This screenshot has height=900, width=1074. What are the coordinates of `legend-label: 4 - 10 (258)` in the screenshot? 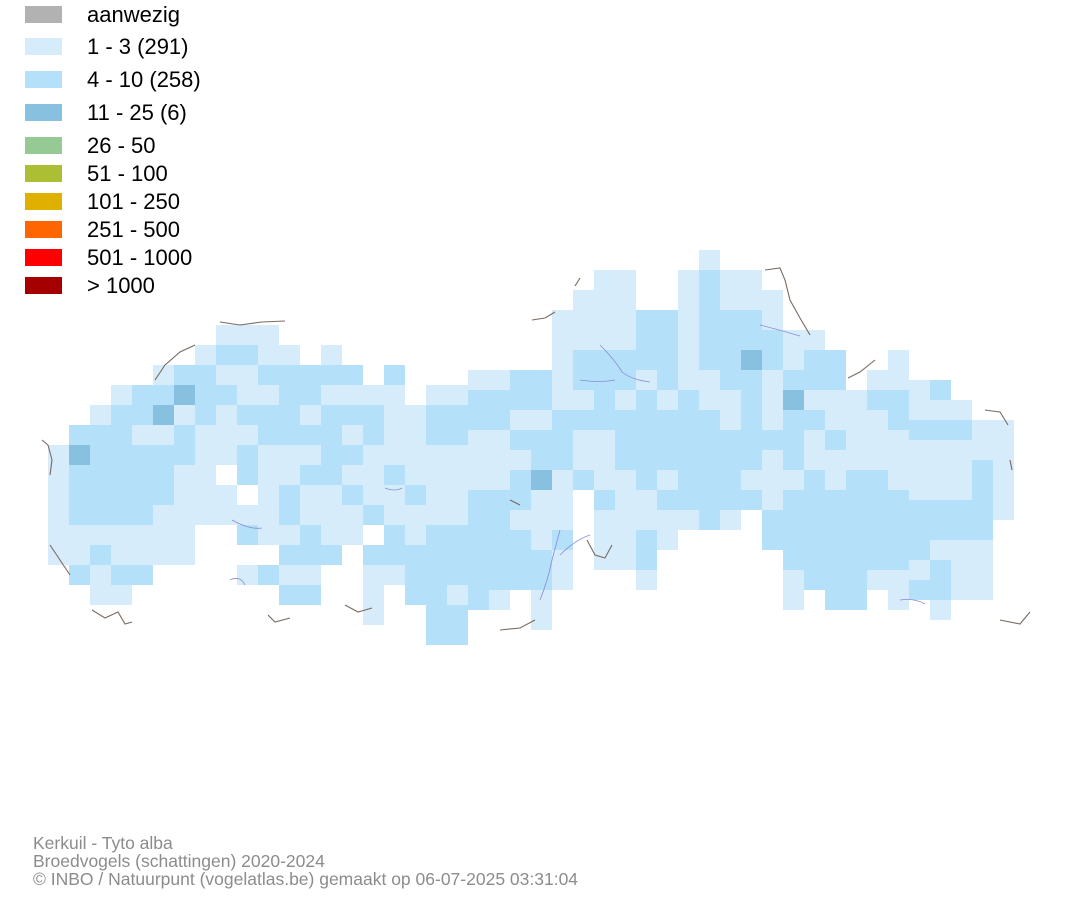 It's located at (144, 79).